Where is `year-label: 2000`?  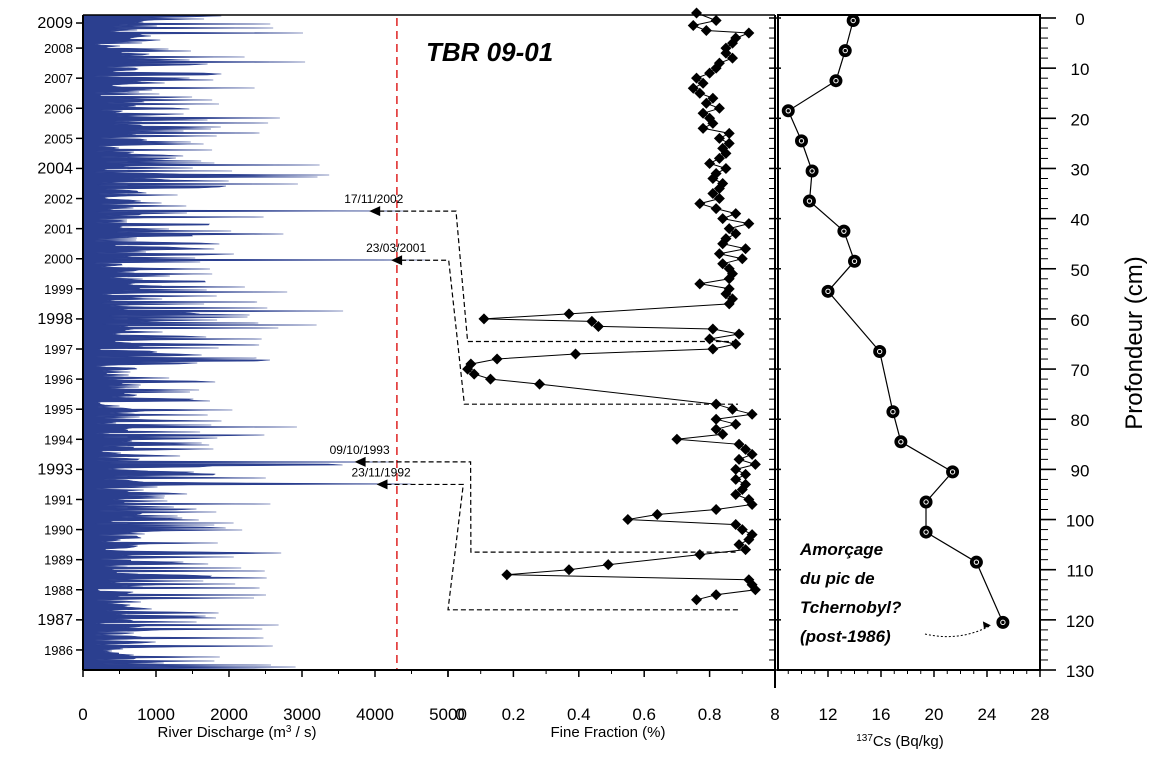
year-label: 2000 is located at coordinates (58, 259).